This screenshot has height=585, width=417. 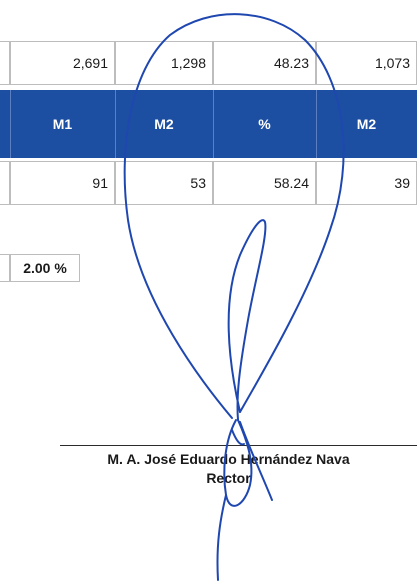 What do you see at coordinates (62, 63) in the screenshot?
I see `table-cell: 2,691` at bounding box center [62, 63].